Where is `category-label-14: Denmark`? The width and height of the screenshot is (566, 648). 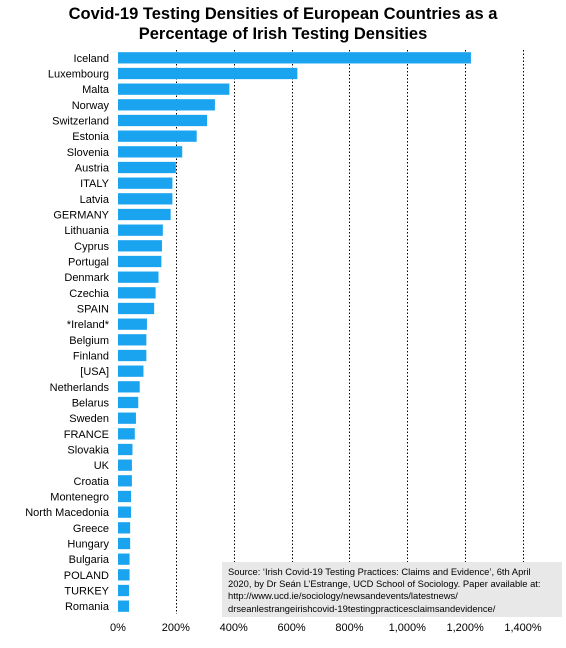 category-label-14: Denmark is located at coordinates (86, 278).